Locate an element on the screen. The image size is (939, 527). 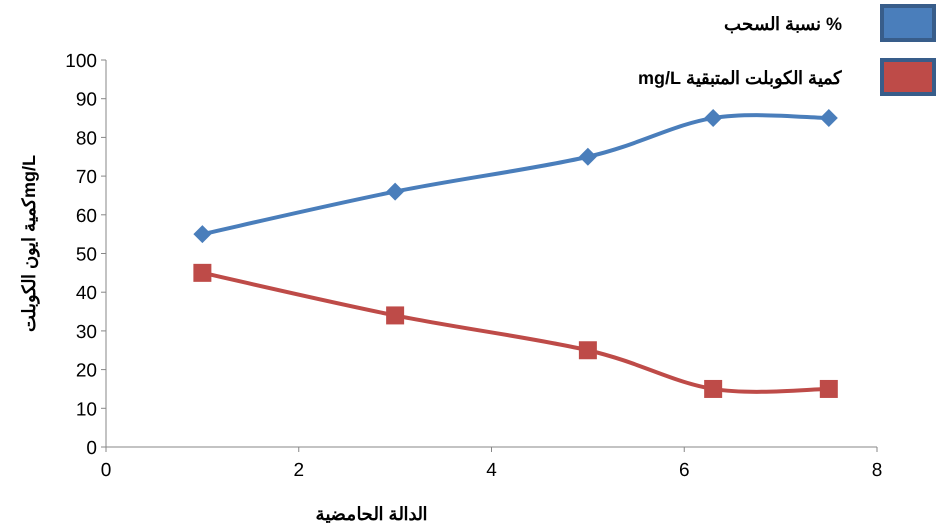
y-tick-label: 40 is located at coordinates (86, 293).